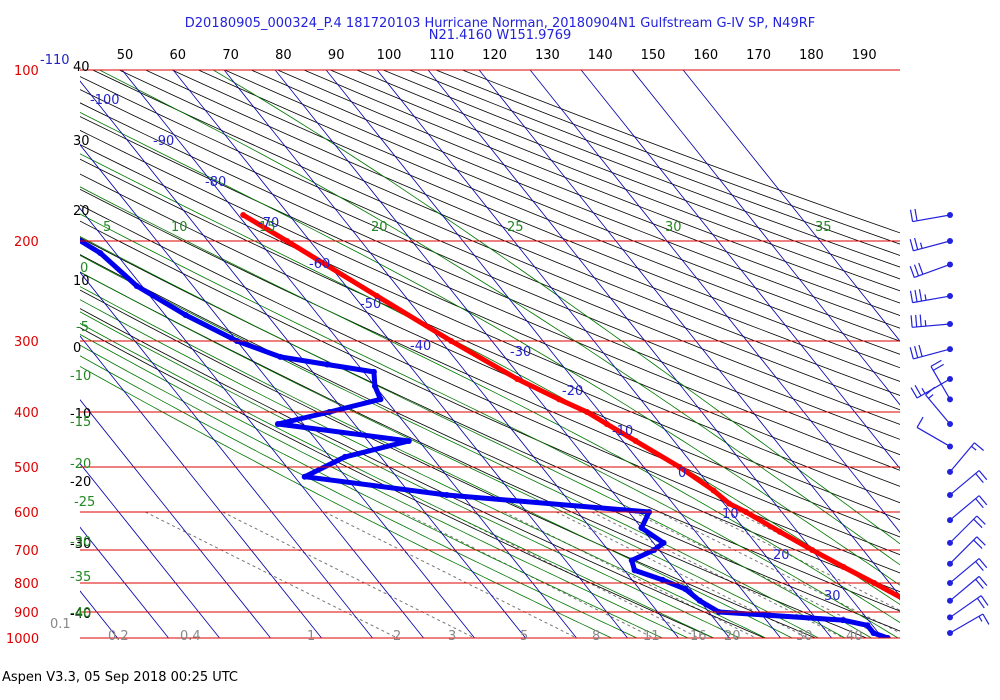 The image size is (1000, 700). I want to click on top-scale-label: 90, so click(336, 55).